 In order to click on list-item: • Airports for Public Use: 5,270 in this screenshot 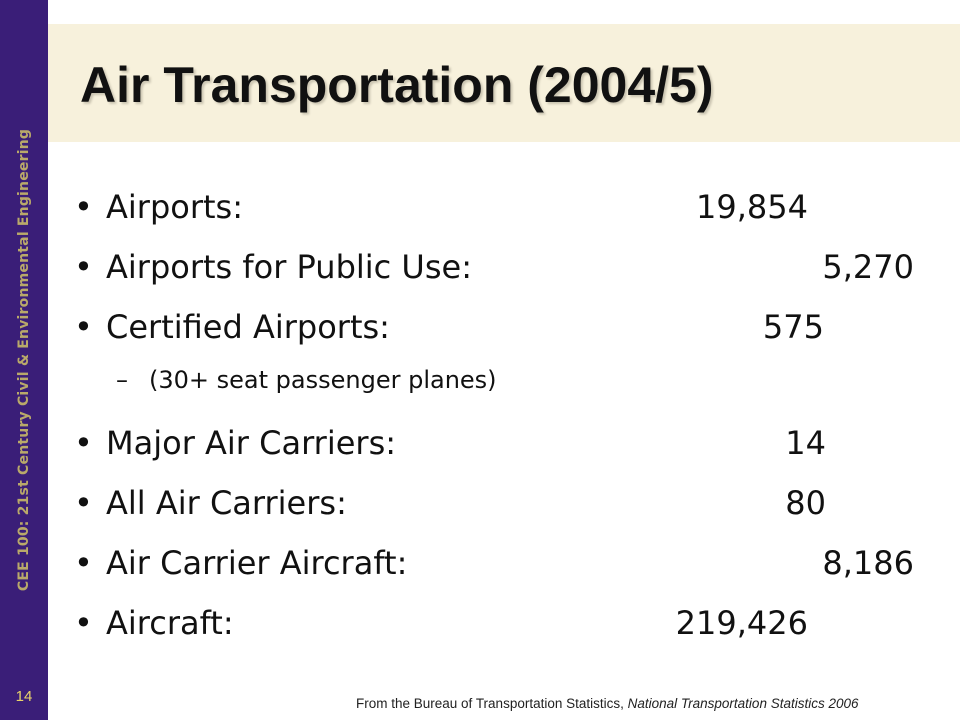, I will do `click(504, 267)`.